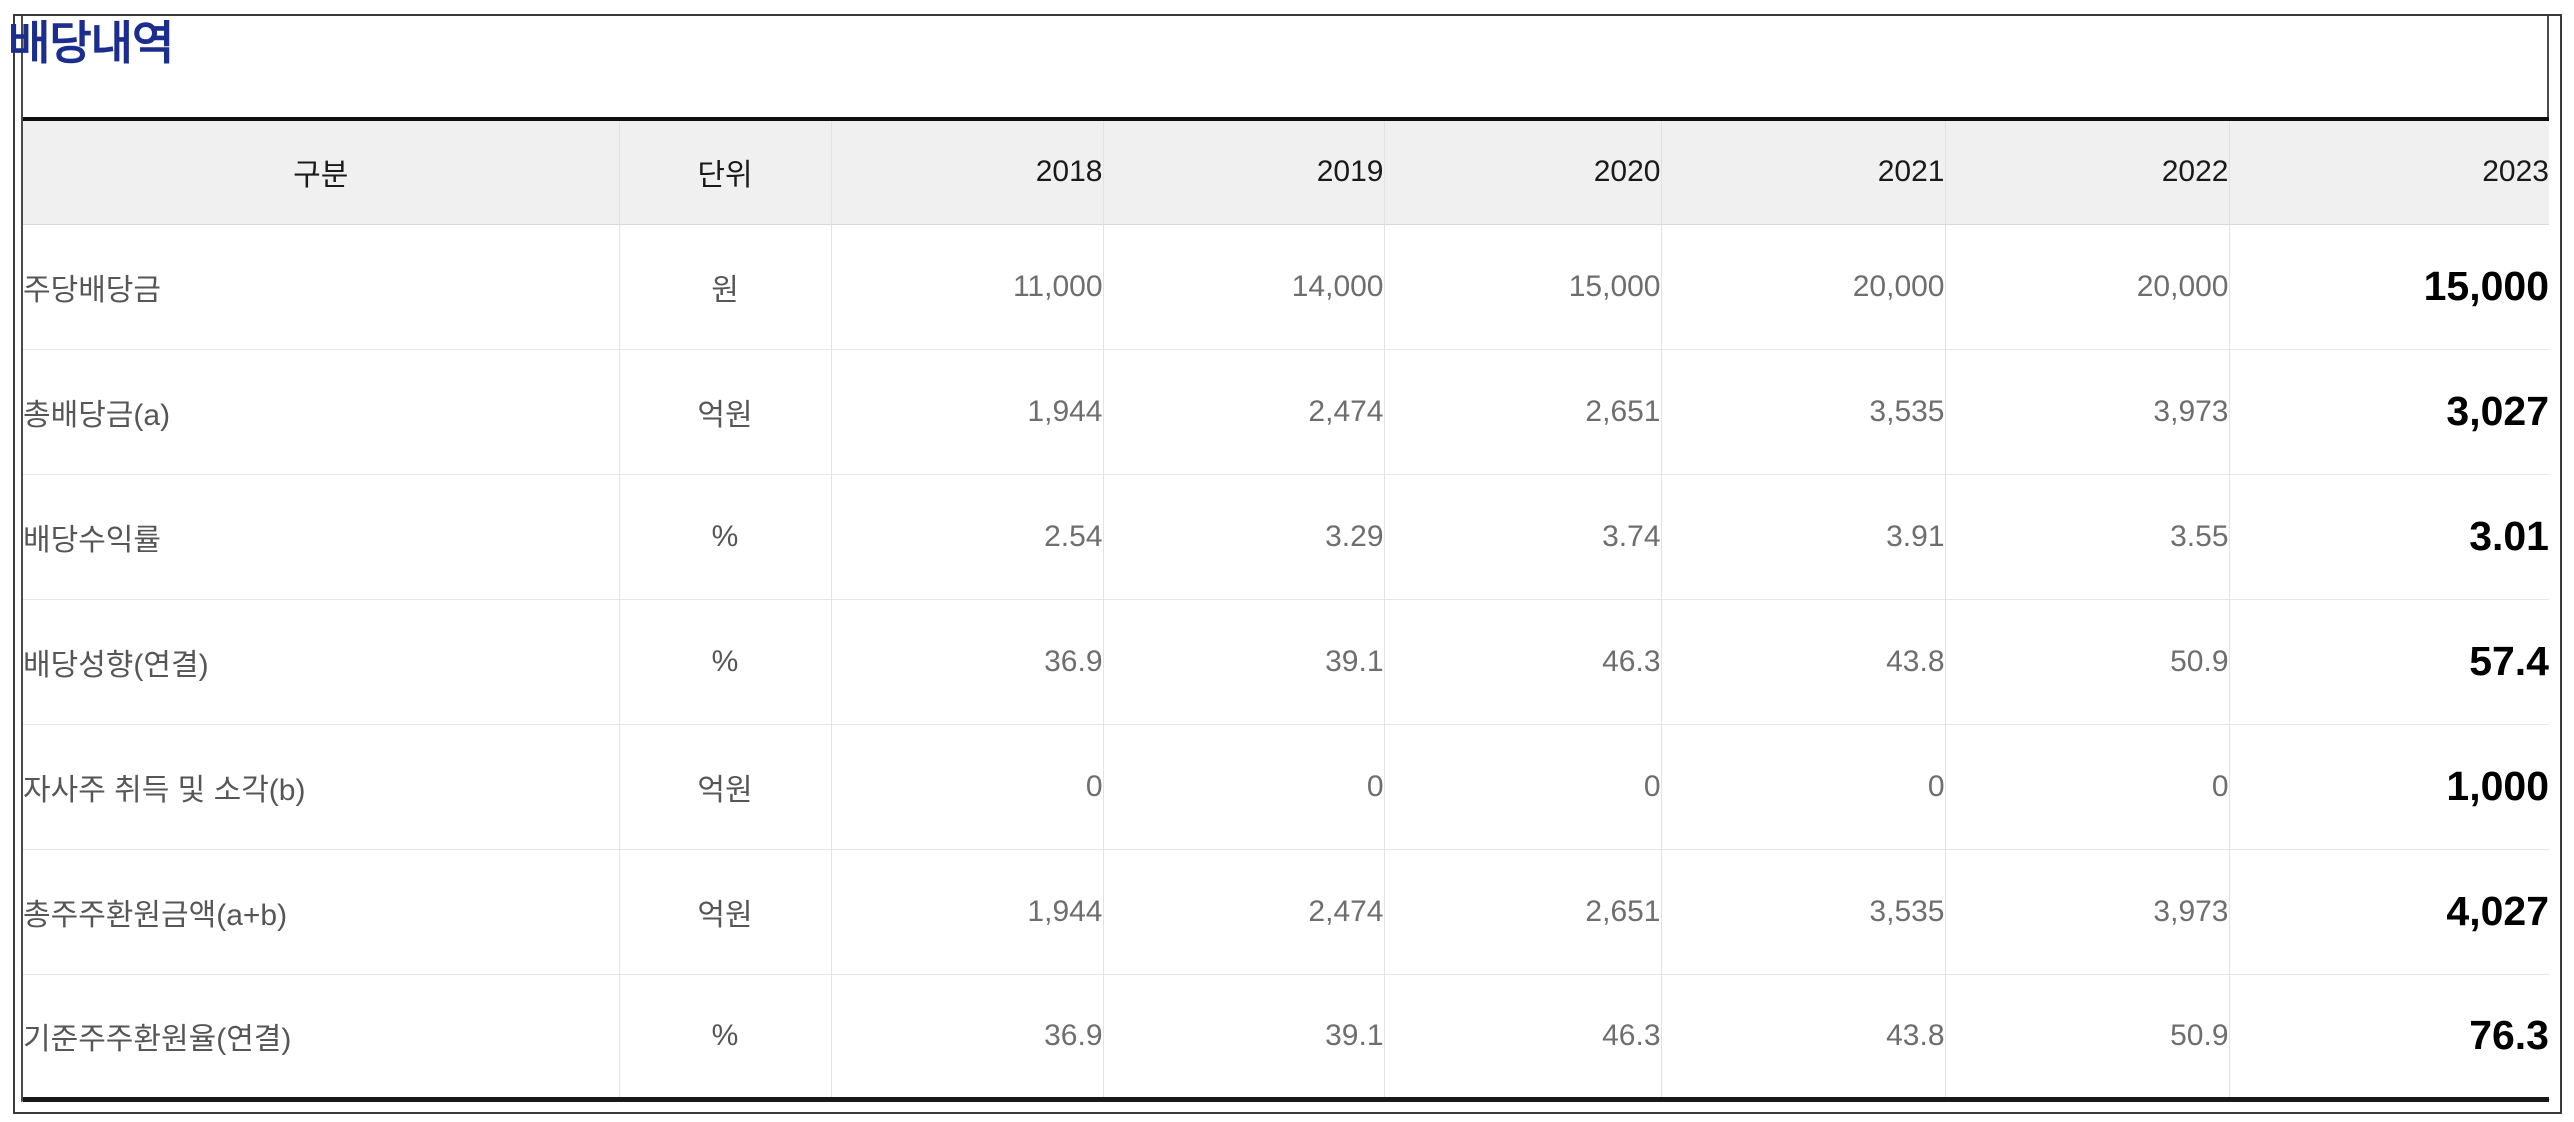 Image resolution: width=2574 pixels, height=1122 pixels. What do you see at coordinates (1522, 172) in the screenshot?
I see `column-header-2020: 2020` at bounding box center [1522, 172].